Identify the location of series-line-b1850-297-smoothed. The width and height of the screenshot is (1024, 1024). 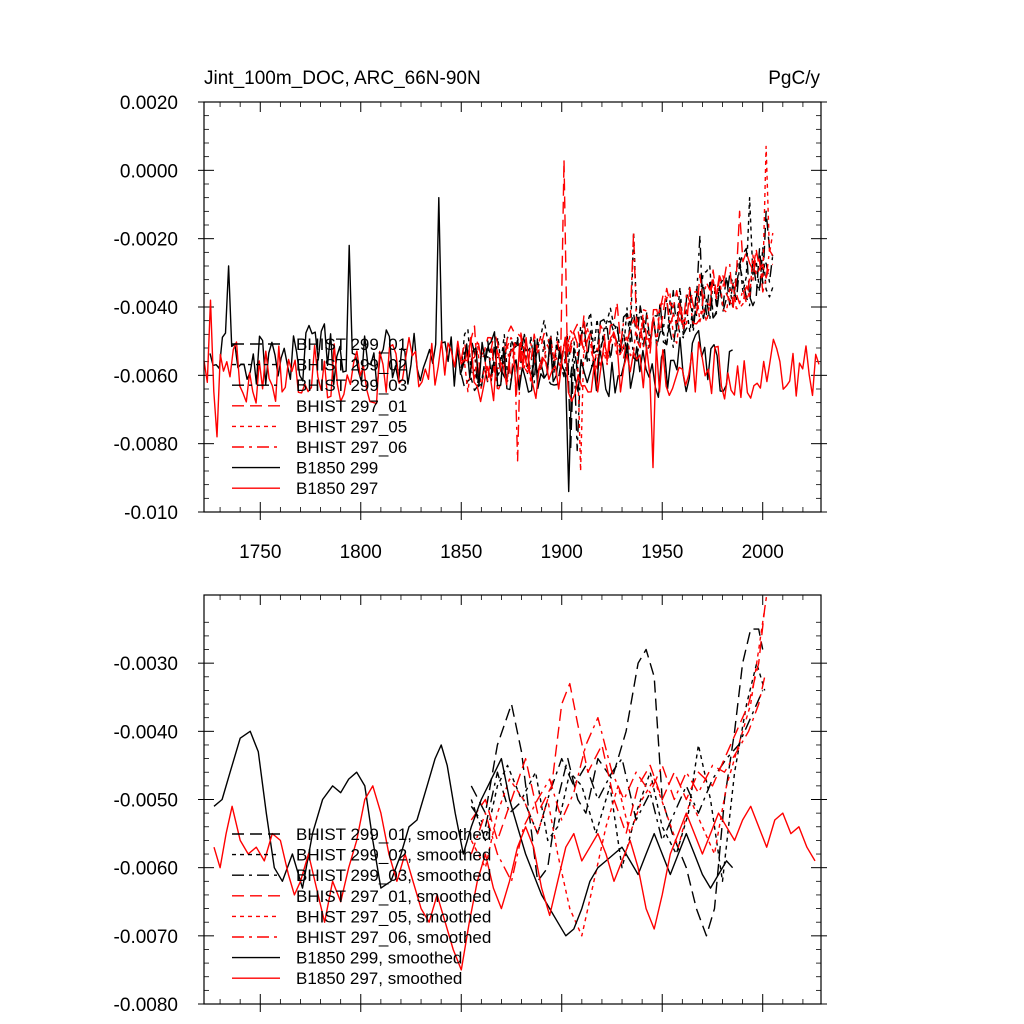
(514, 878).